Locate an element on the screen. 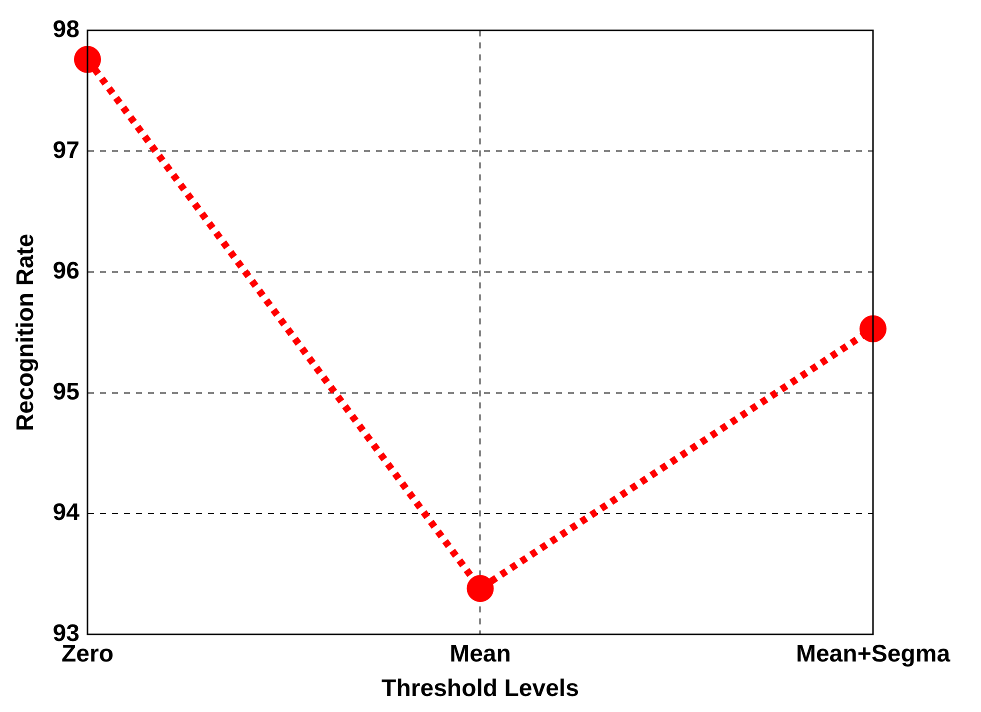 The image size is (981, 712). y-tick-label: 98 is located at coordinates (66, 30).